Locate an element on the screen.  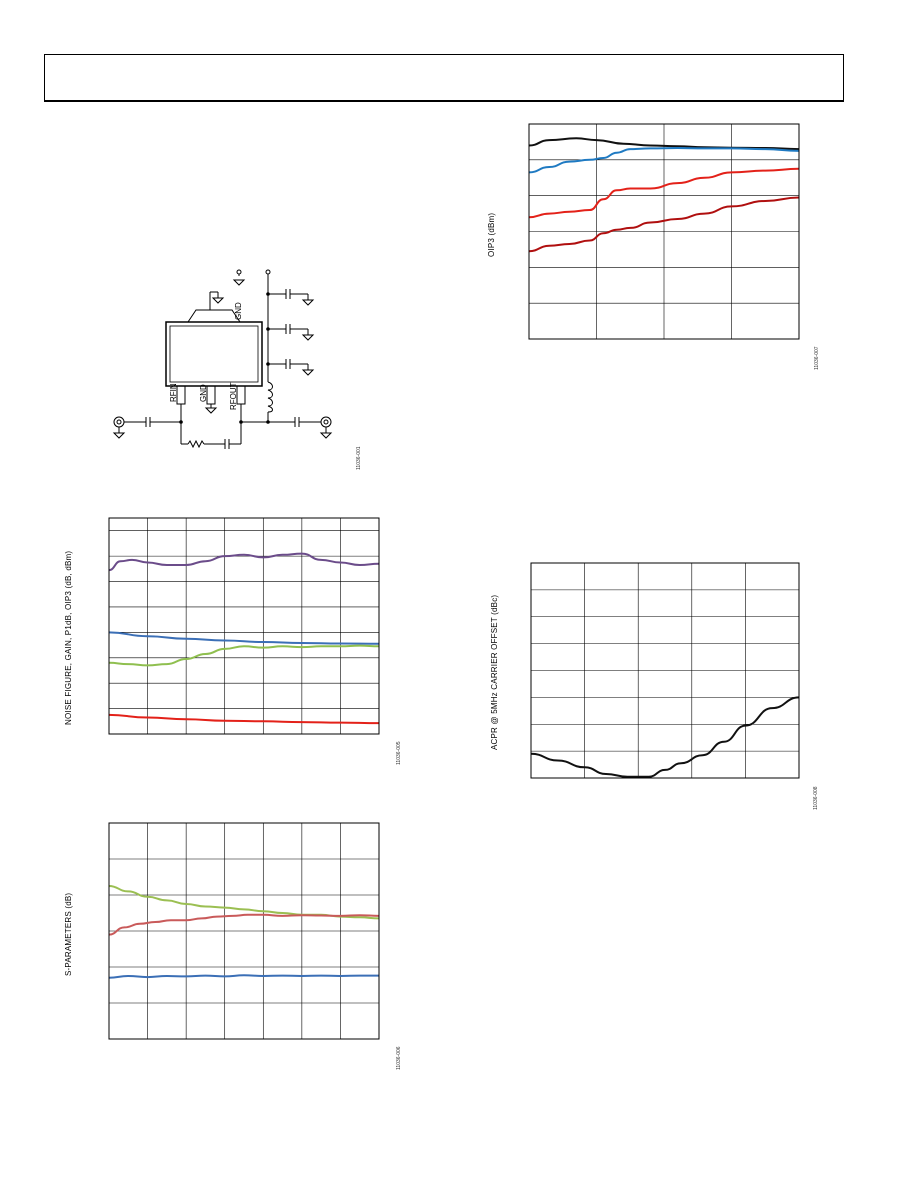
package-tab is located at coordinates (214, 316).